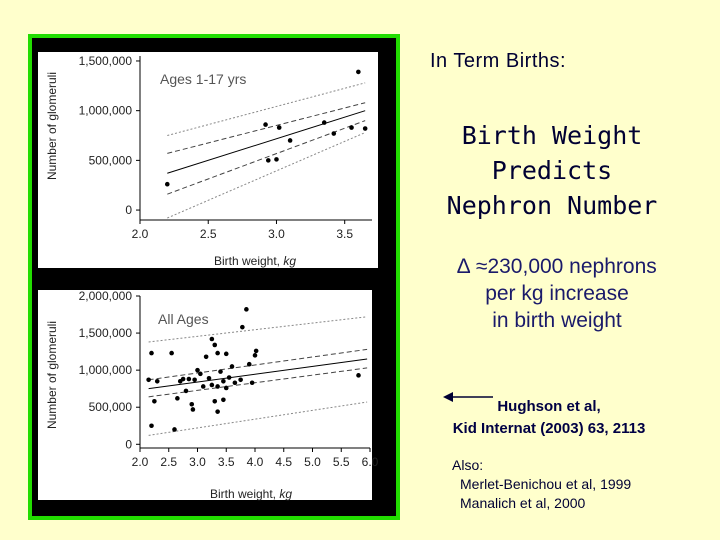 This screenshot has height=540, width=720. Describe the element at coordinates (52, 375) in the screenshot. I see `y-axis-label: Number of glomeruli` at that location.